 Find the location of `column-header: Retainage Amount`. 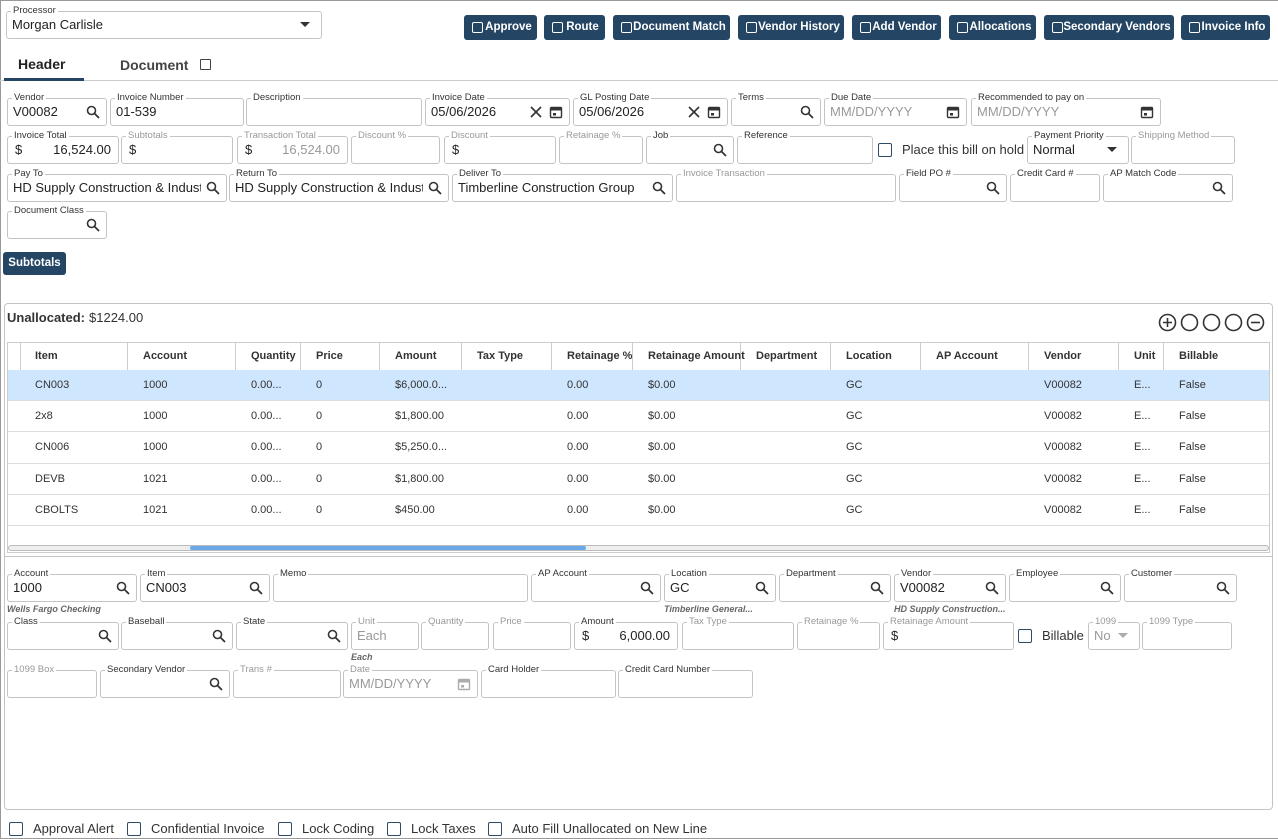

column-header: Retainage Amount is located at coordinates (696, 356).